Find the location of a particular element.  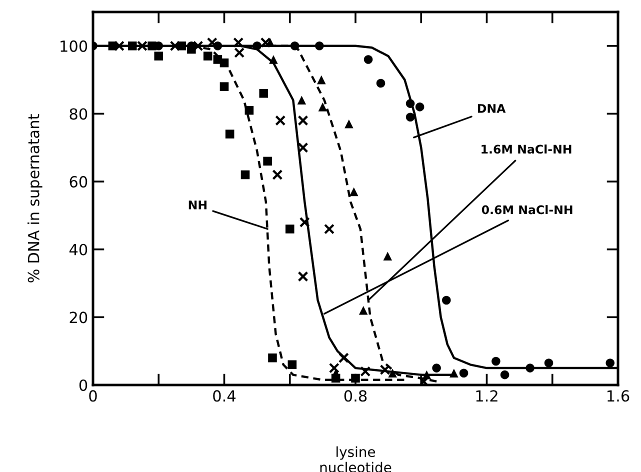

annotation: 0.6M NaCl-NH is located at coordinates (527, 209).